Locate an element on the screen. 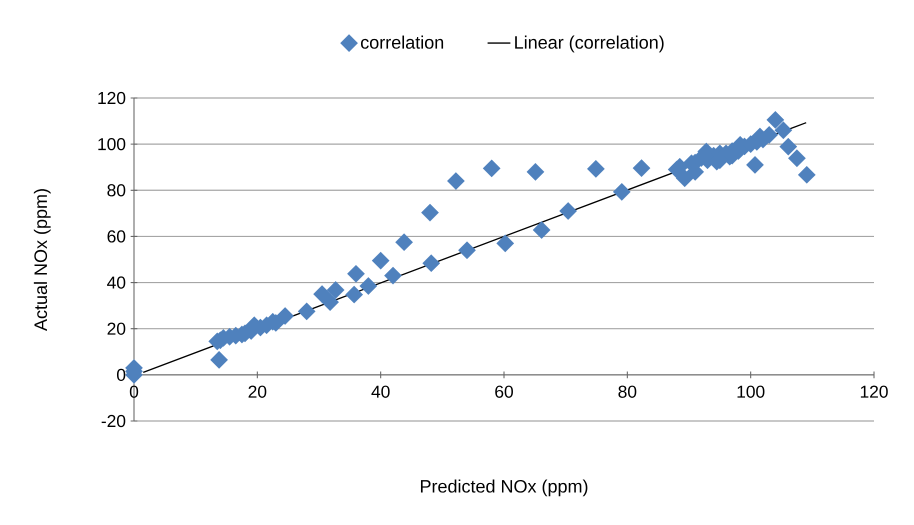 Image resolution: width=914 pixels, height=525 pixels. y-tick-label: 0 is located at coordinates (121, 374).